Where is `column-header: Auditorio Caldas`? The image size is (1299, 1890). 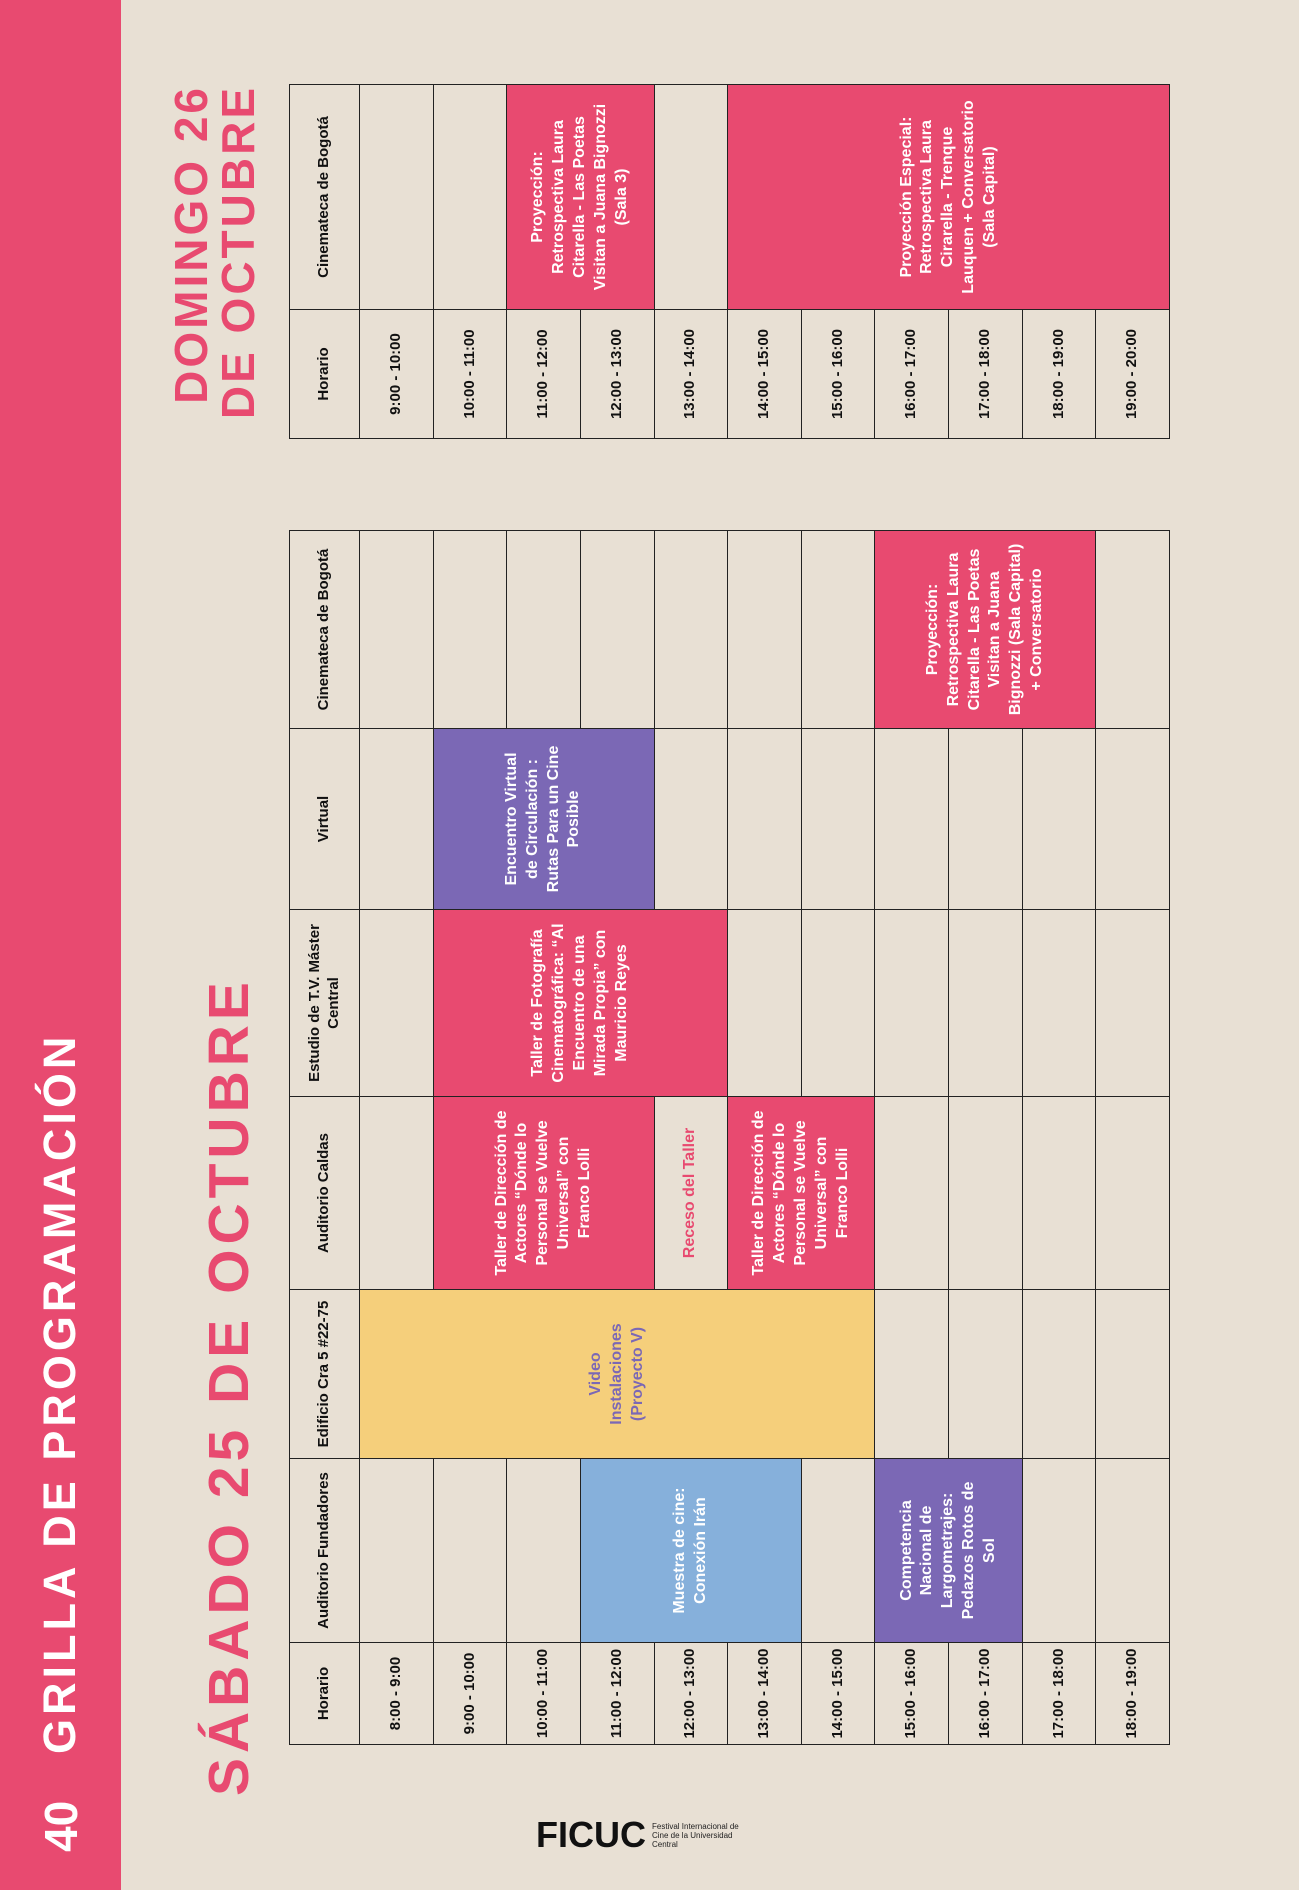 column-header: Auditorio Caldas is located at coordinates (324, 1193).